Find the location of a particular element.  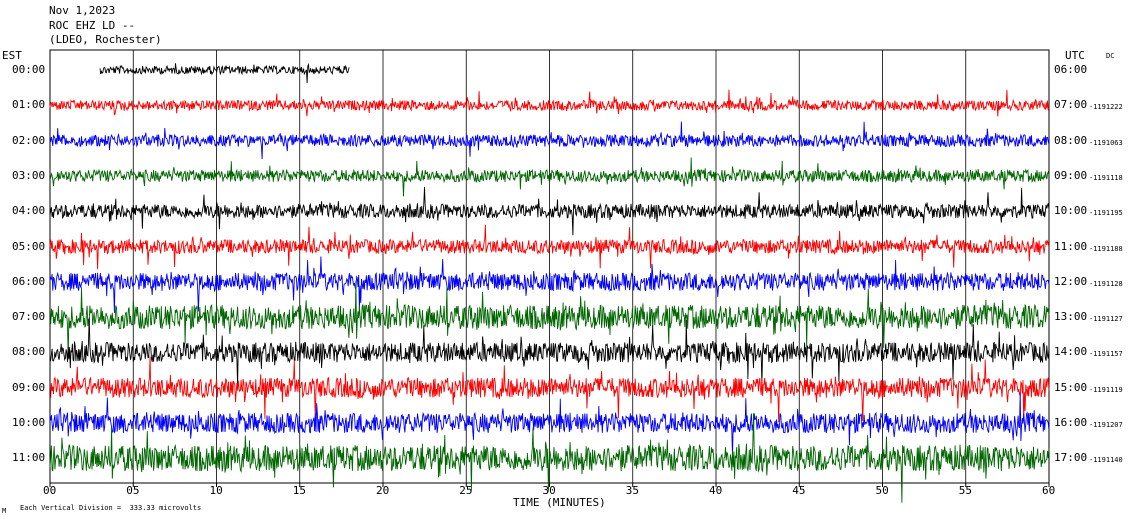

x-tick-label: 35 is located at coordinates (632, 490).